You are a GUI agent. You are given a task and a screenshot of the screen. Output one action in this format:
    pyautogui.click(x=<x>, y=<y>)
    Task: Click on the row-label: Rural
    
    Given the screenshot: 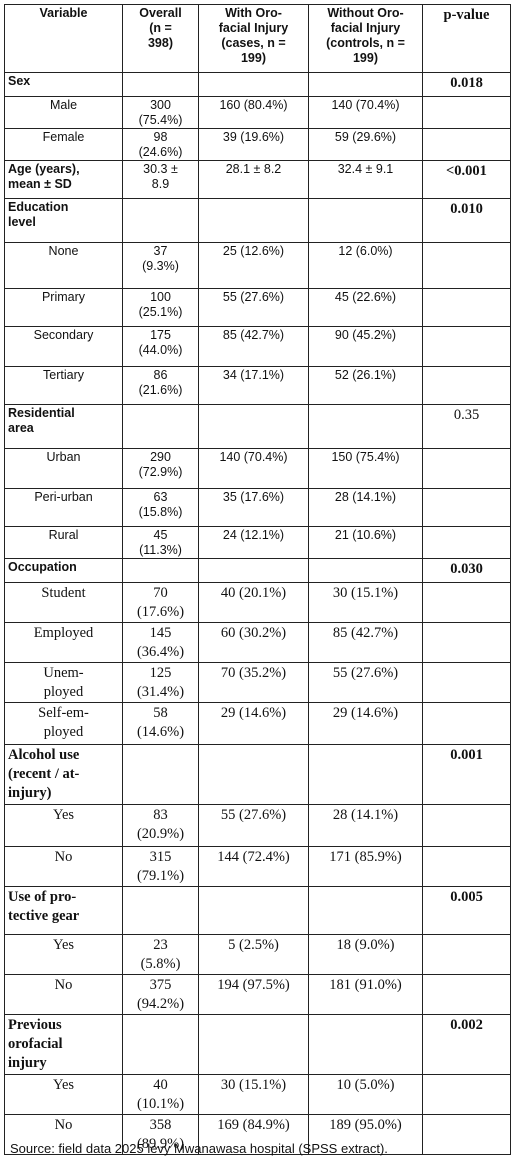 What is the action you would take?
    pyautogui.click(x=63, y=542)
    